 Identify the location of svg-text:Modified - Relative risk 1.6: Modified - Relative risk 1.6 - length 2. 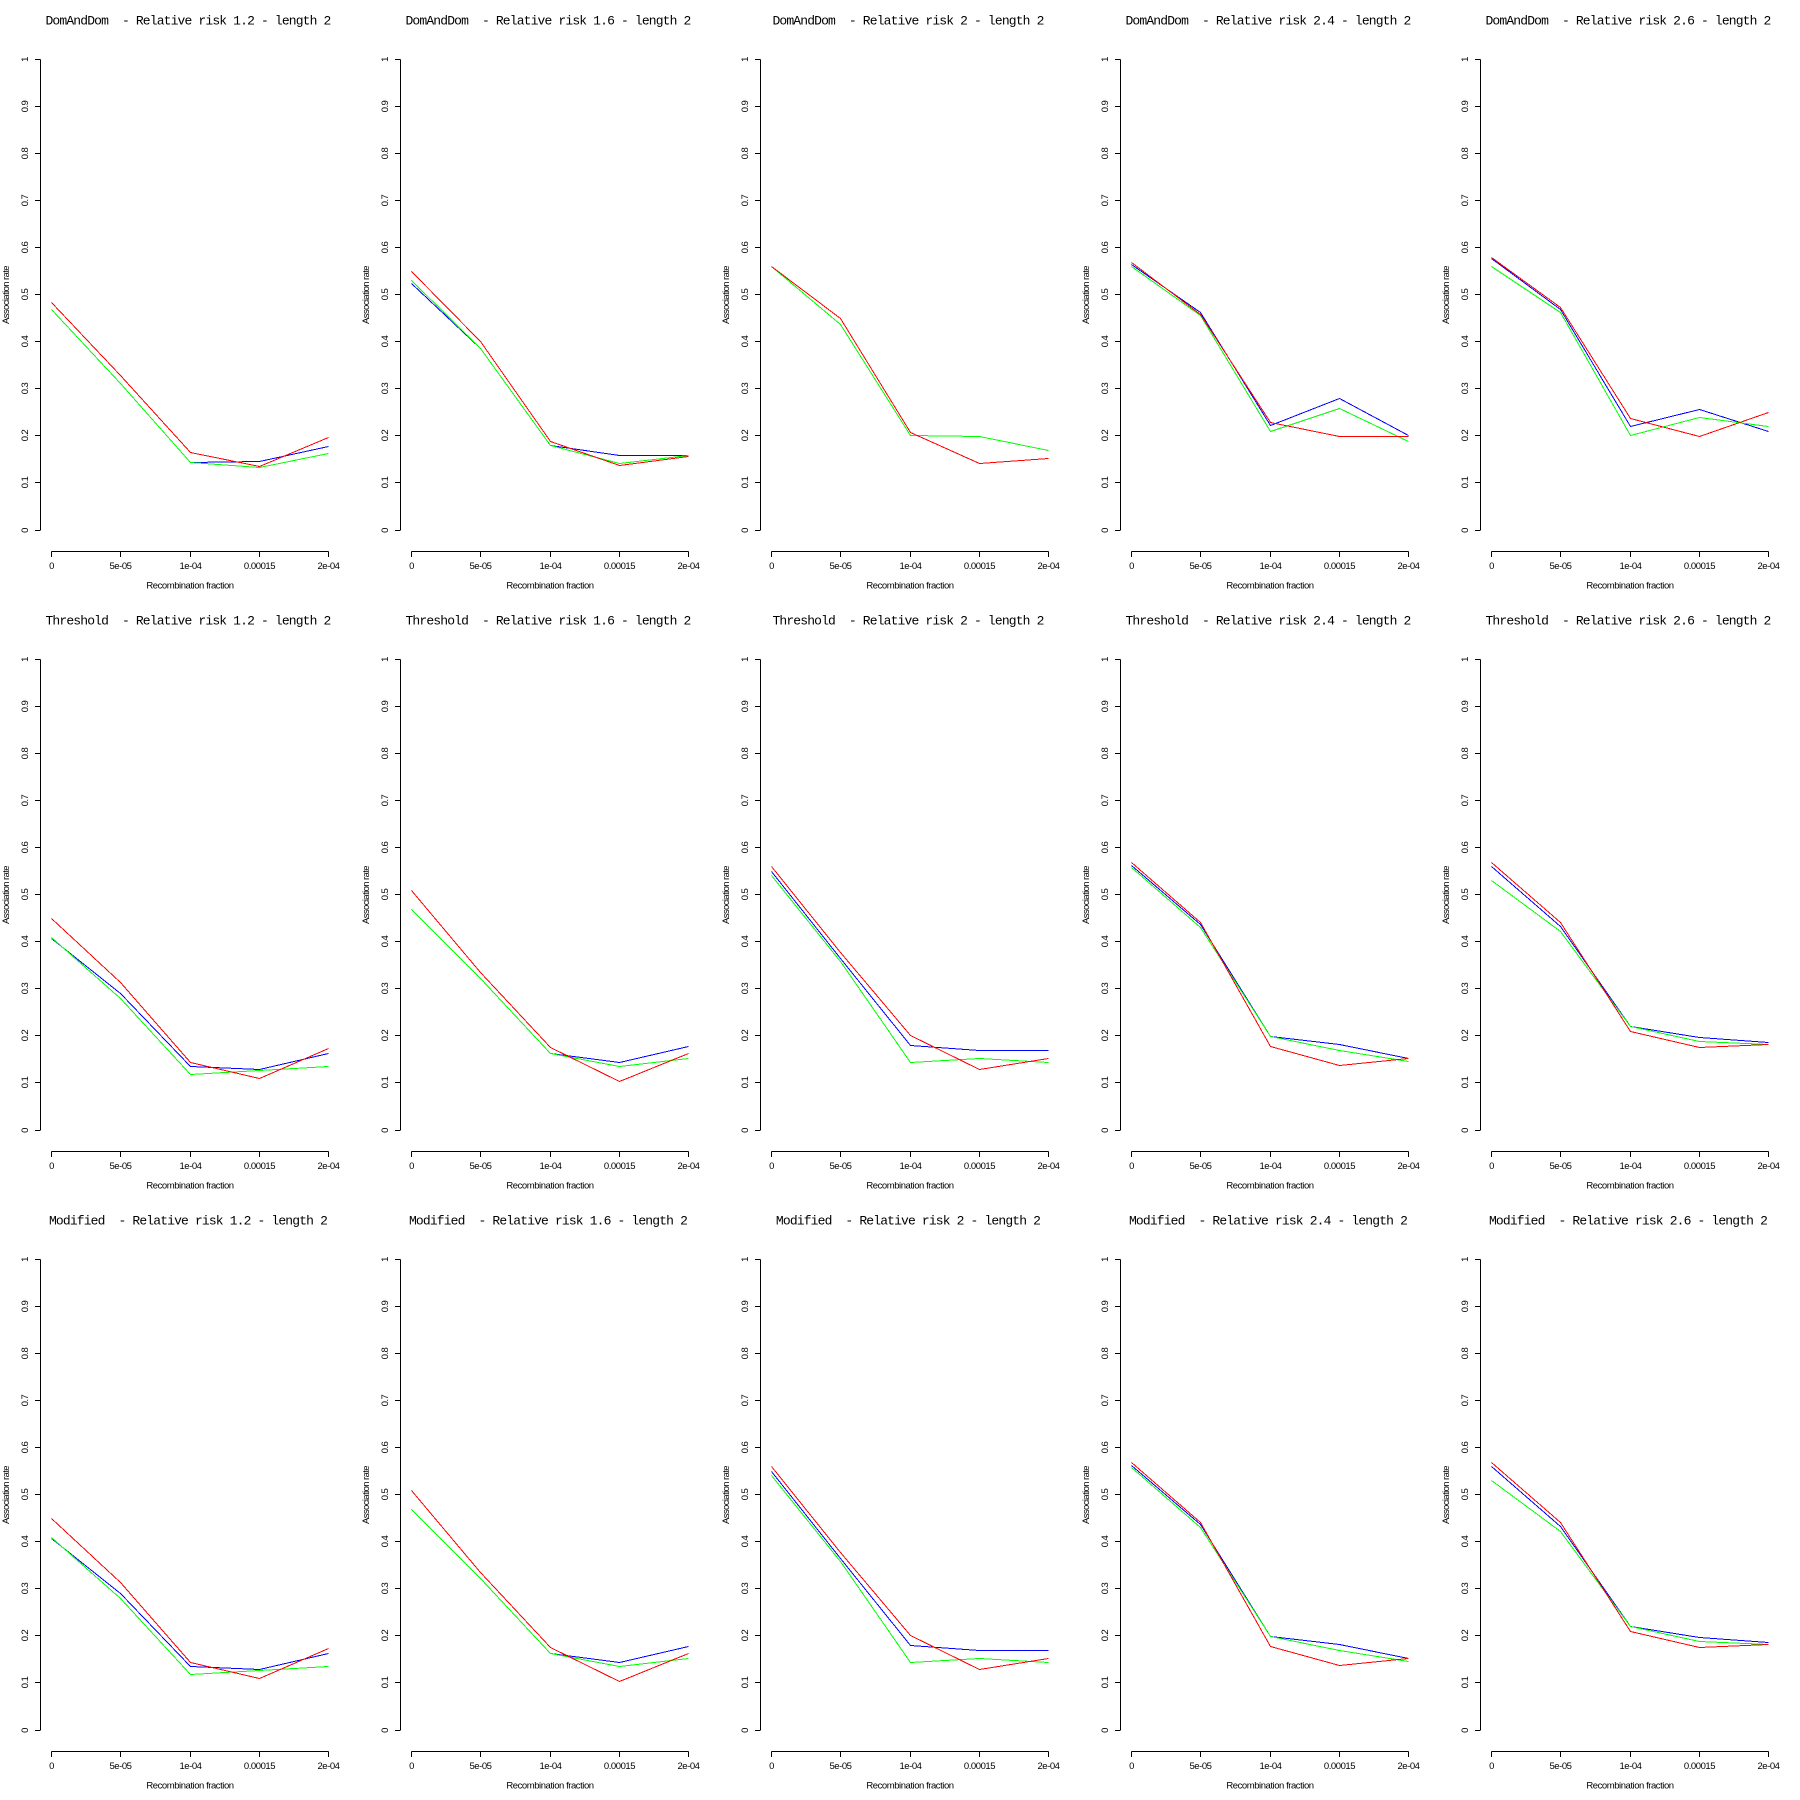
(548, 1221).